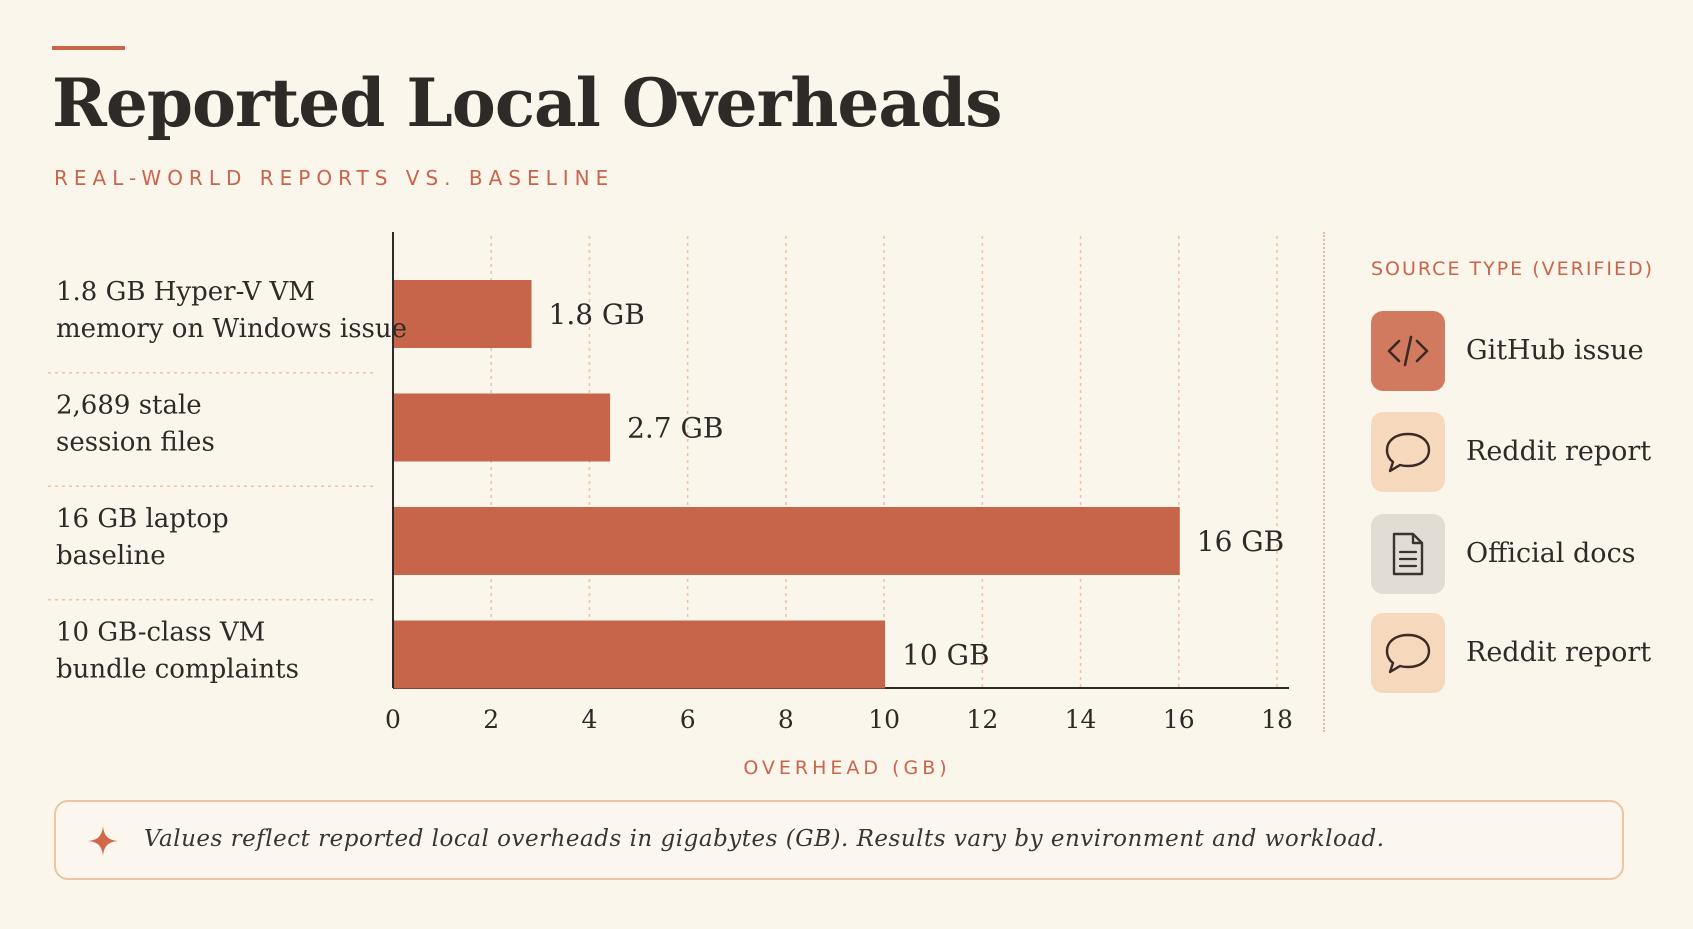  I want to click on legend-item-docs: Official docs, so click(1521, 555).